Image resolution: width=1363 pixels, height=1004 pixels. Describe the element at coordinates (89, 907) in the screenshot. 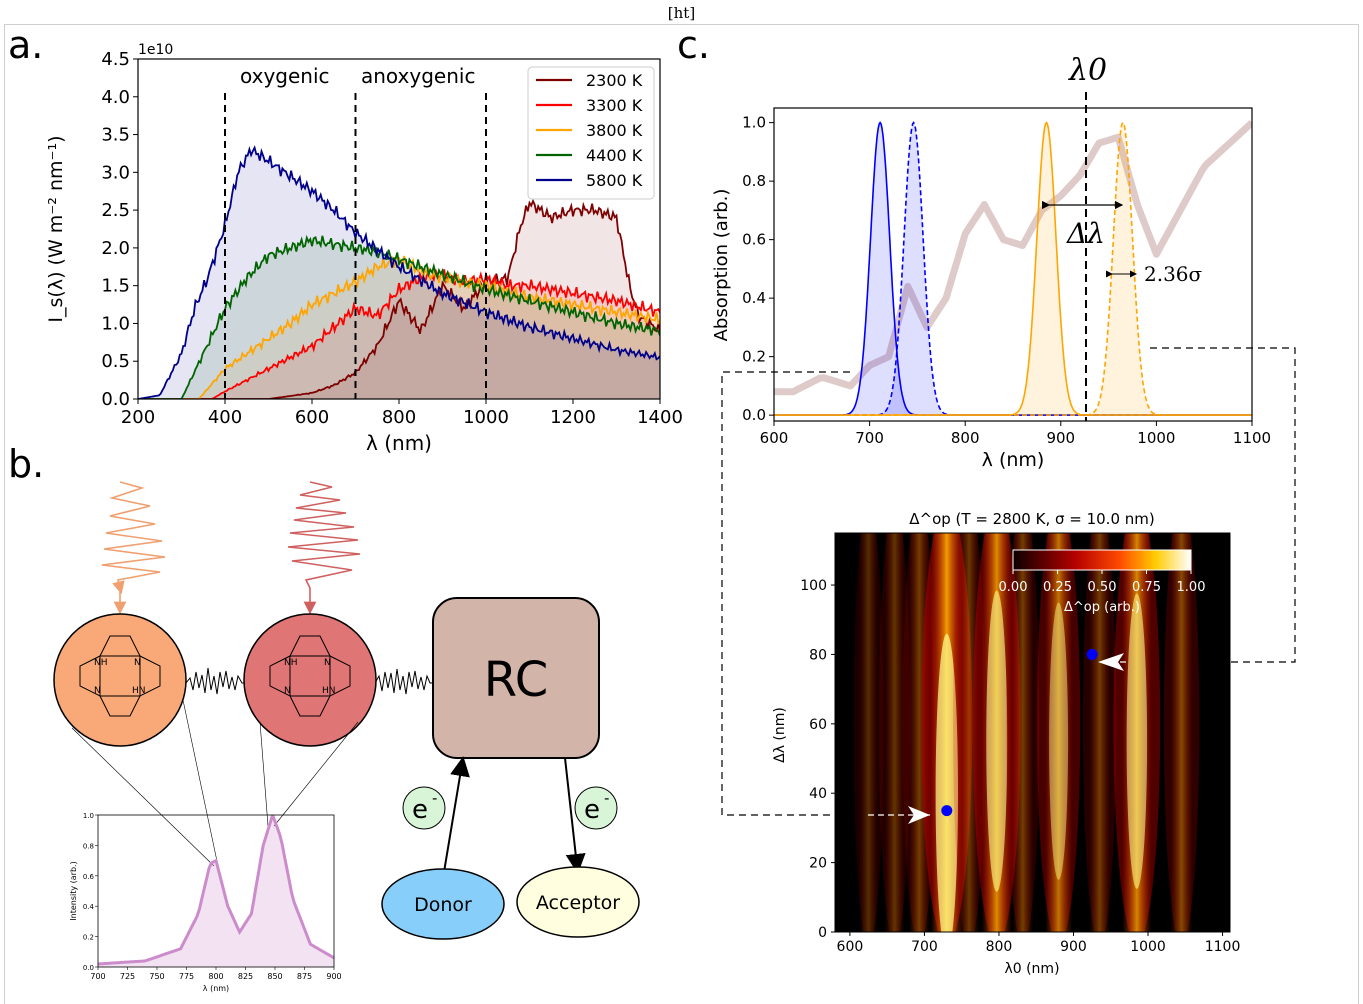

I see `inset-y-tick-label: 0.4` at that location.